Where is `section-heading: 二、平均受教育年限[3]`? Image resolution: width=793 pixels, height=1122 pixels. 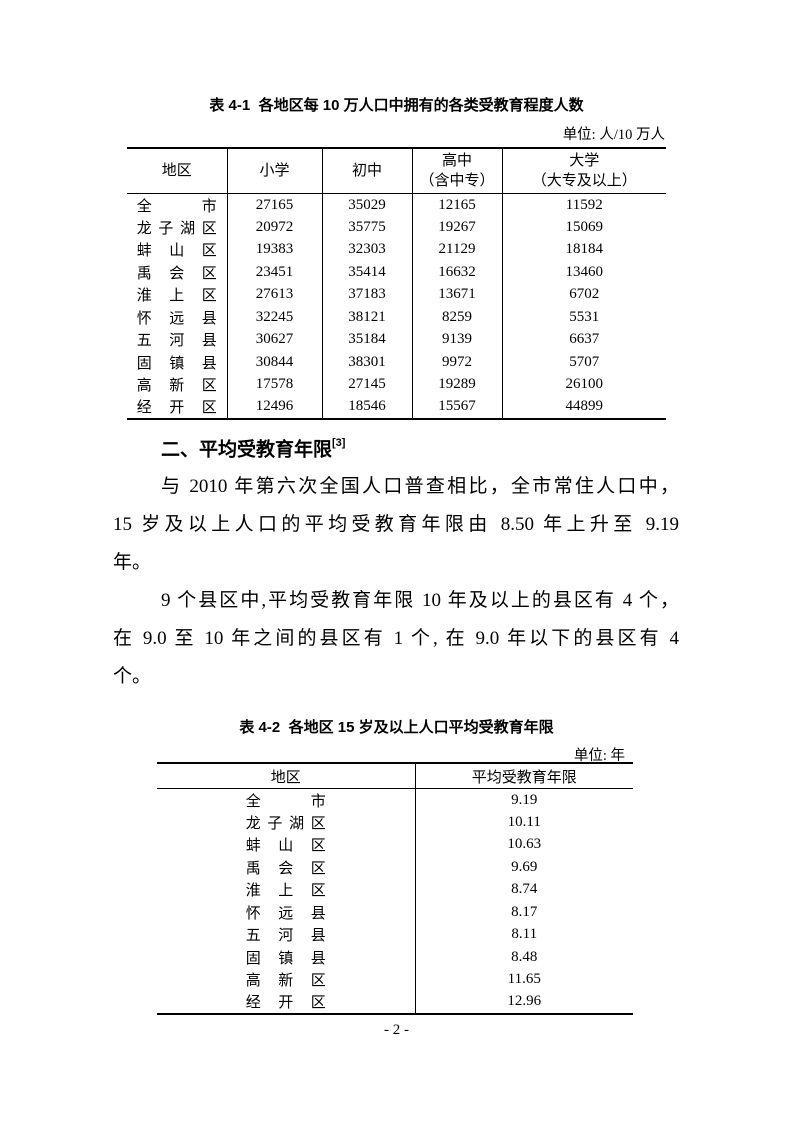 section-heading: 二、平均受教育年限[3] is located at coordinates (253, 447).